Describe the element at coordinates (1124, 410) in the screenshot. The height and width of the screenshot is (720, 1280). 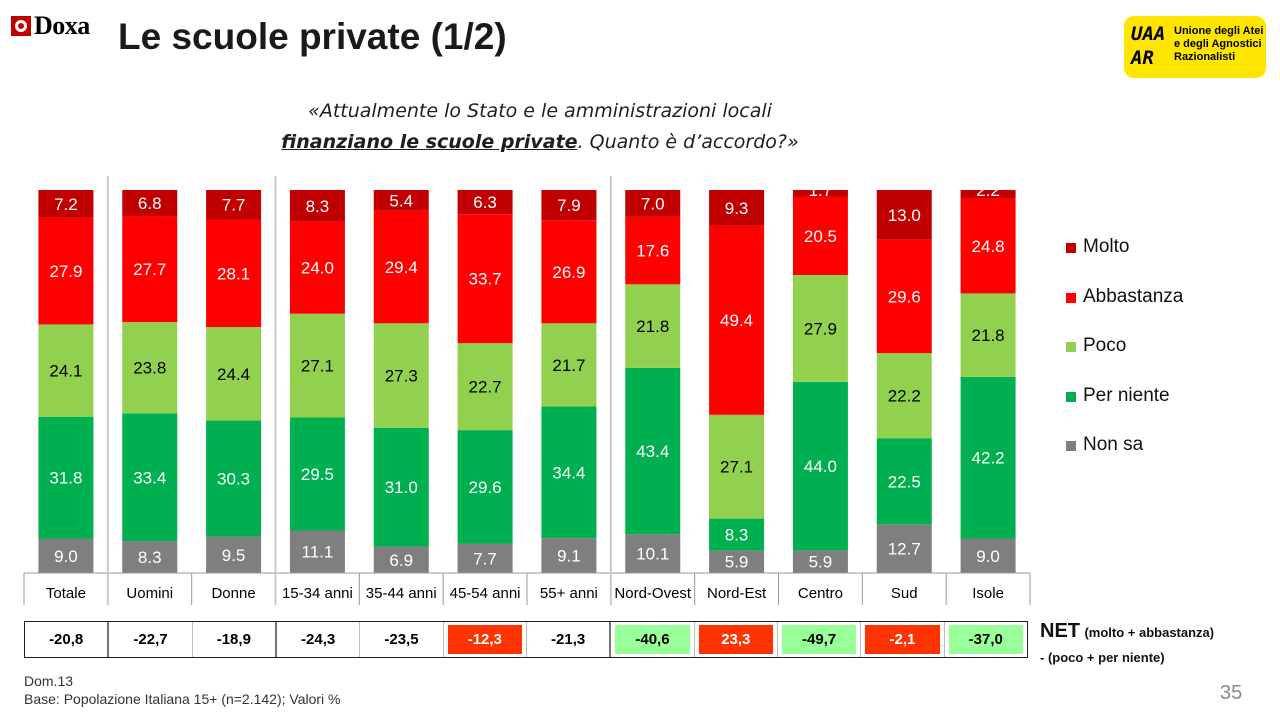
I see `legend-item-per-niente: Per niente` at that location.